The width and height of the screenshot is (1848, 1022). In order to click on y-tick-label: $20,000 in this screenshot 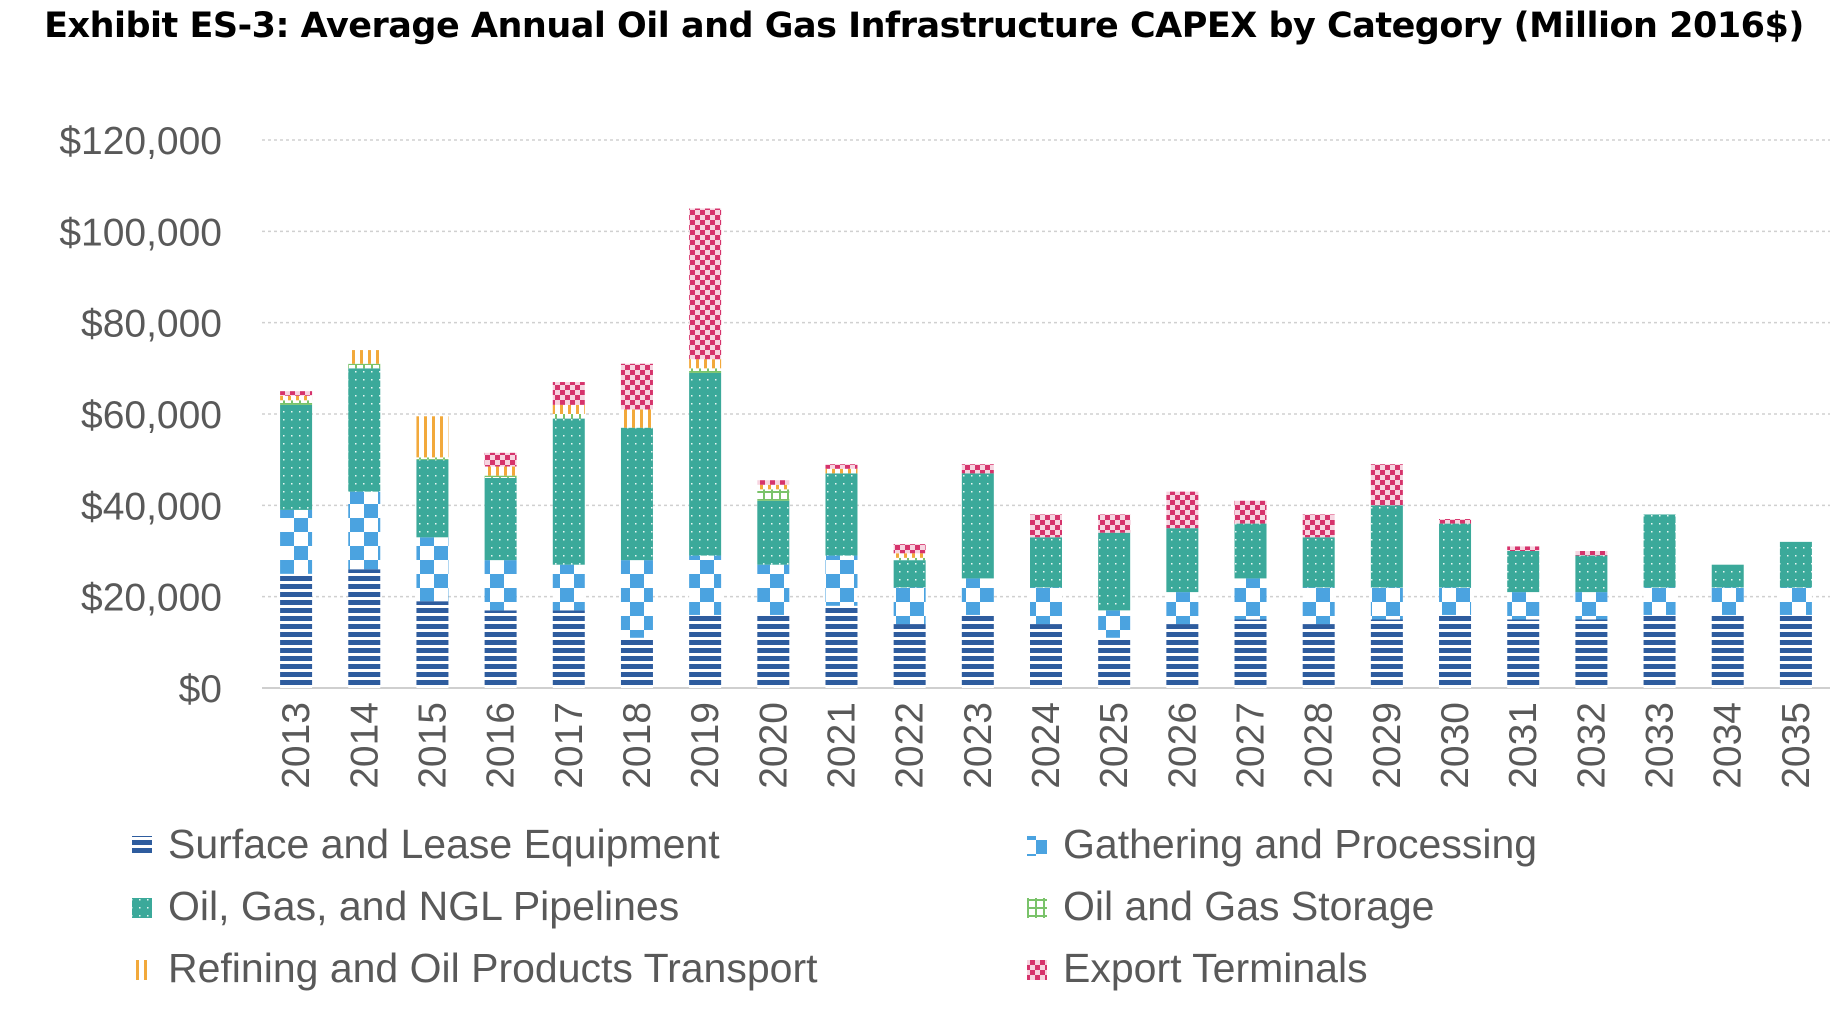, I will do `click(151, 598)`.